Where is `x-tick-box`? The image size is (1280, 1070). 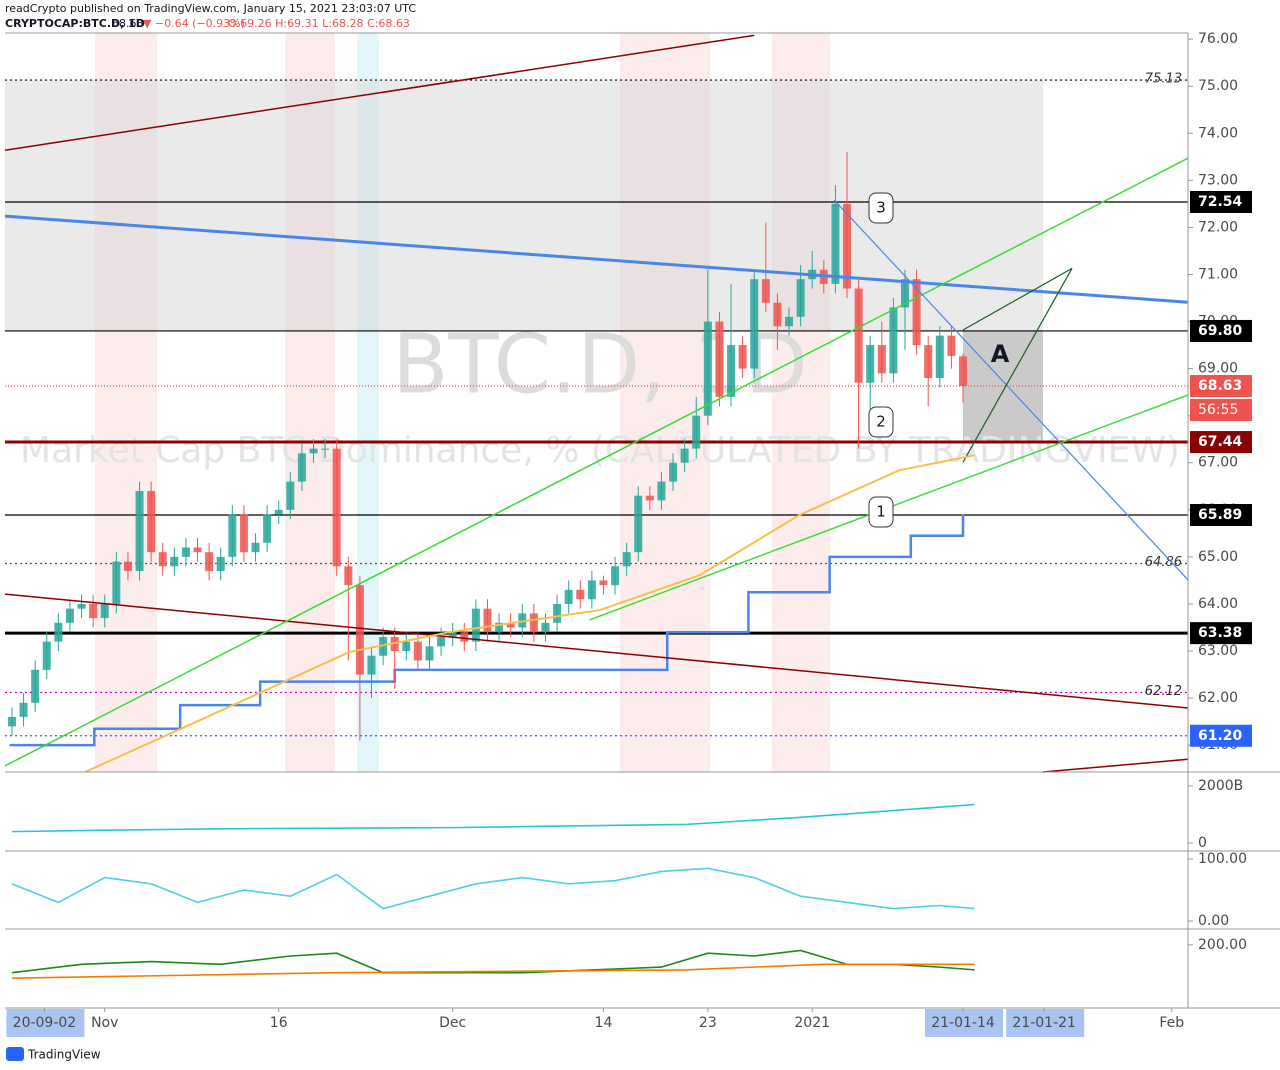
x-tick-box is located at coordinates (45, 1023).